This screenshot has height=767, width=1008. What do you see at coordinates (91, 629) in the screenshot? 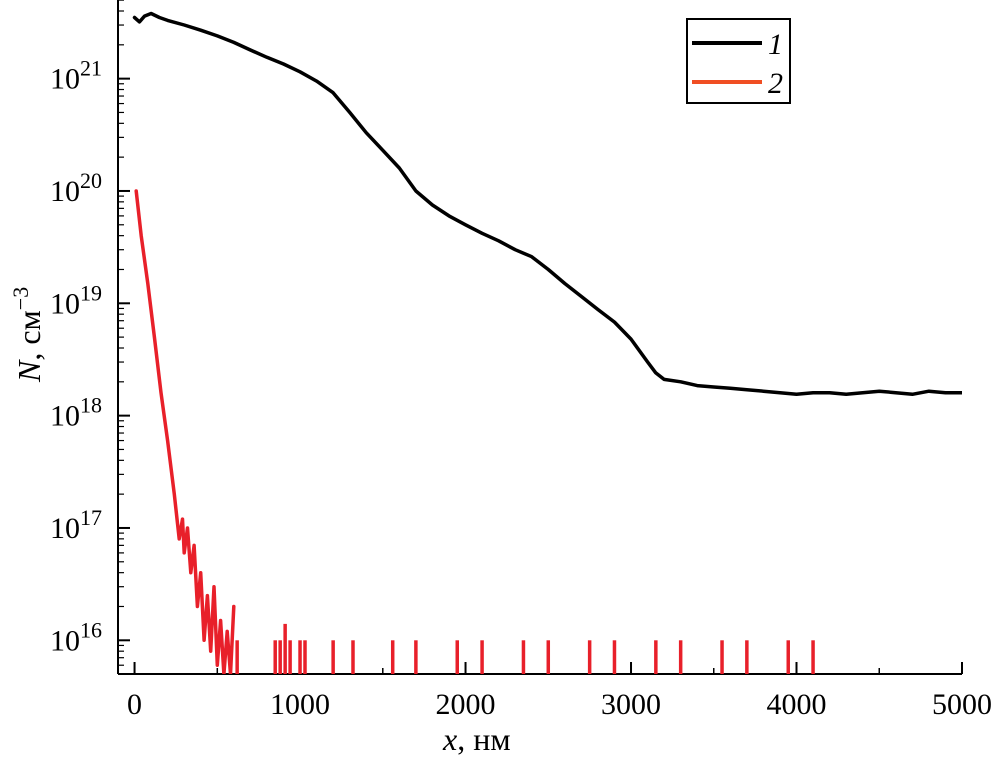
I see `y-tick-exp: 16` at bounding box center [91, 629].